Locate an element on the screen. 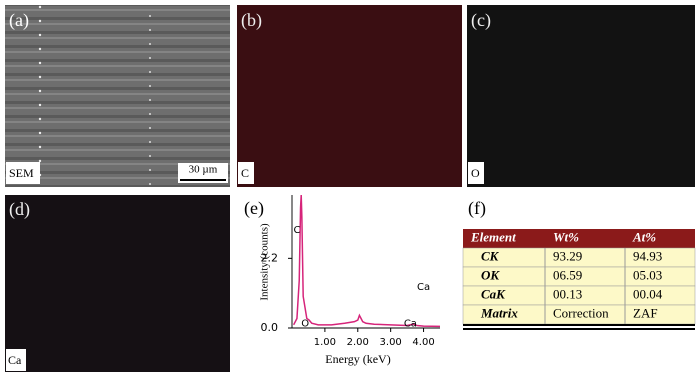 The image size is (700, 378). panel-label: (d) is located at coordinates (19, 209).